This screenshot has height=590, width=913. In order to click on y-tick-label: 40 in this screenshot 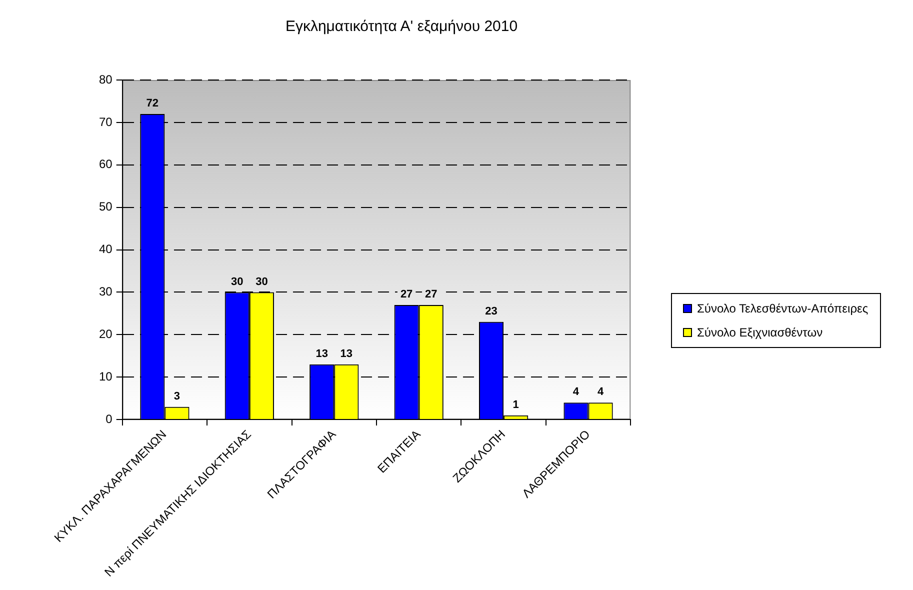, I will do `click(105, 249)`.